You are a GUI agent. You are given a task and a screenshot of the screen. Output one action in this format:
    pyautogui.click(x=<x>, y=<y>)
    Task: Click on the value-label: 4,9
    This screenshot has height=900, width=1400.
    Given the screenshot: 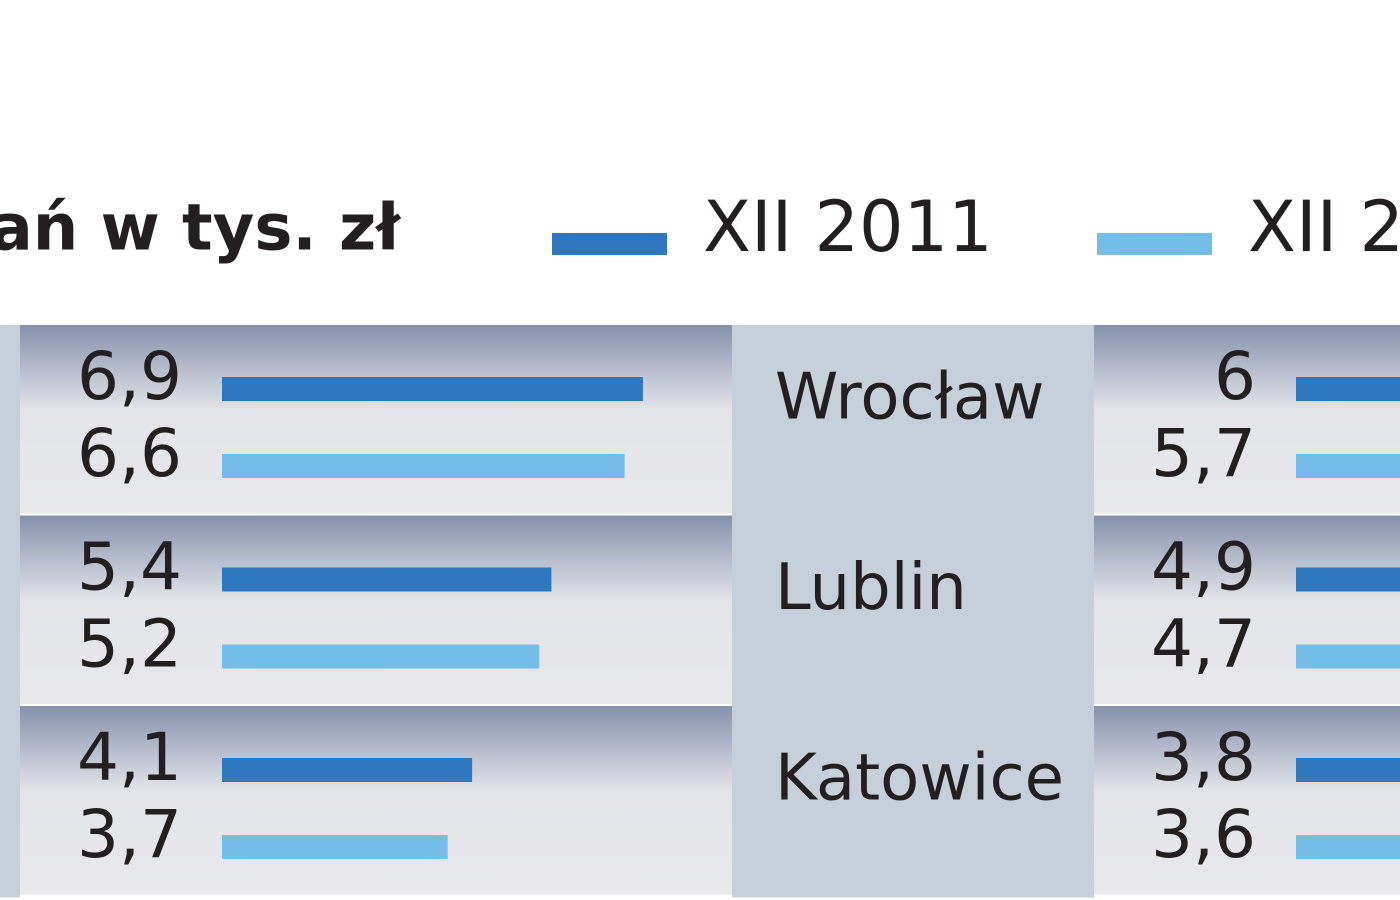 What is the action you would take?
    pyautogui.click(x=1203, y=567)
    